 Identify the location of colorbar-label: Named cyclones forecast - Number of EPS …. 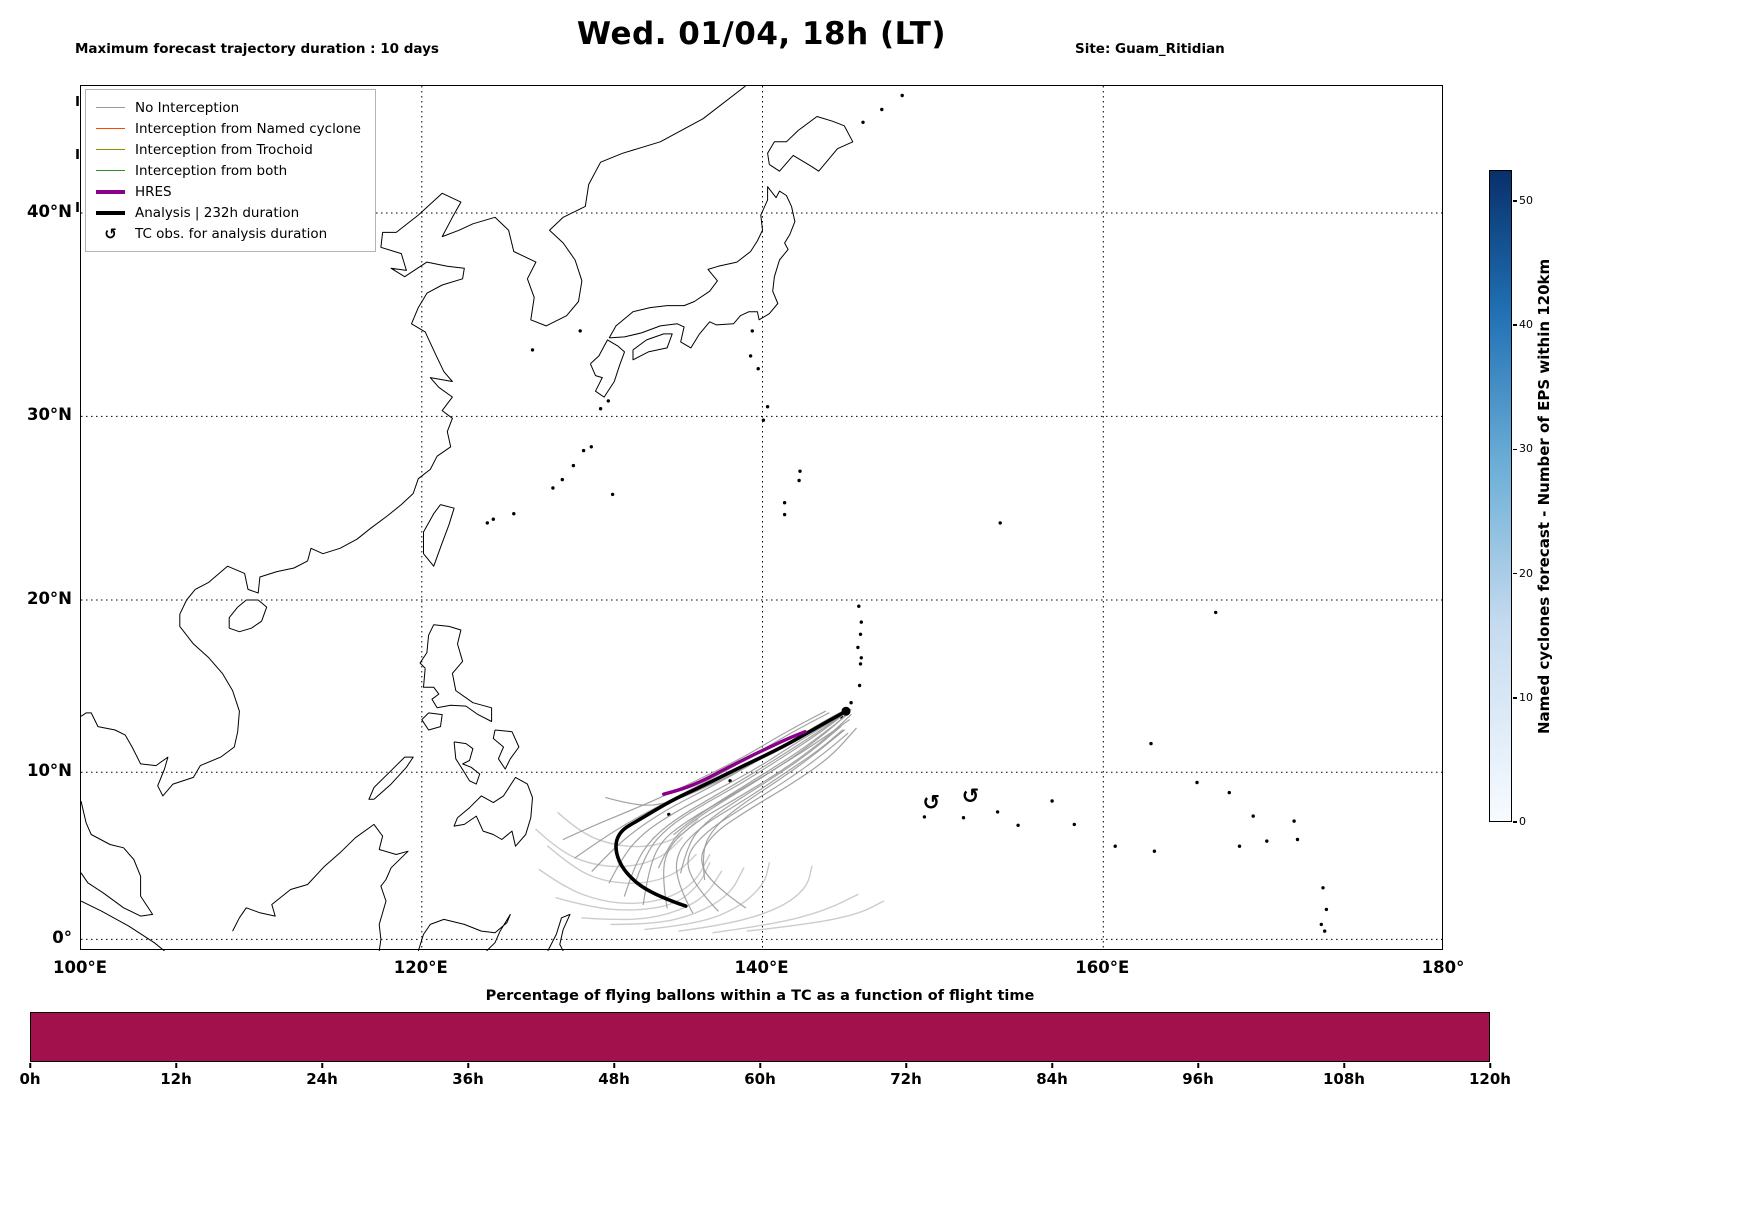
(1544, 496).